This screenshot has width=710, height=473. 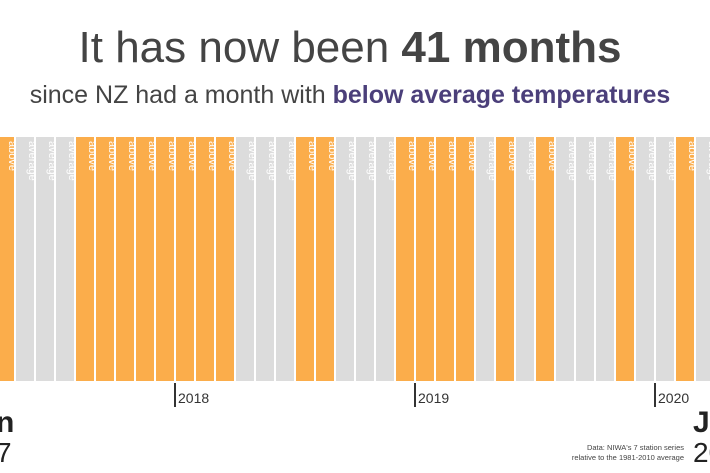 What do you see at coordinates (181, 95) in the screenshot?
I see `subtitle-lead: since NZ had a month with` at bounding box center [181, 95].